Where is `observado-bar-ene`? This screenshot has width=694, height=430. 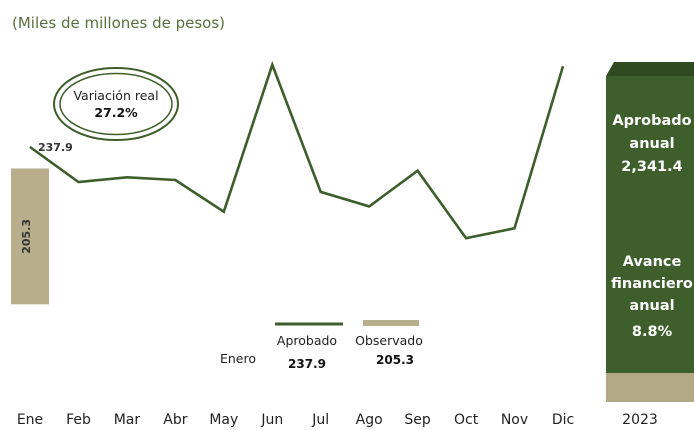
observado-bar-ene is located at coordinates (30, 236).